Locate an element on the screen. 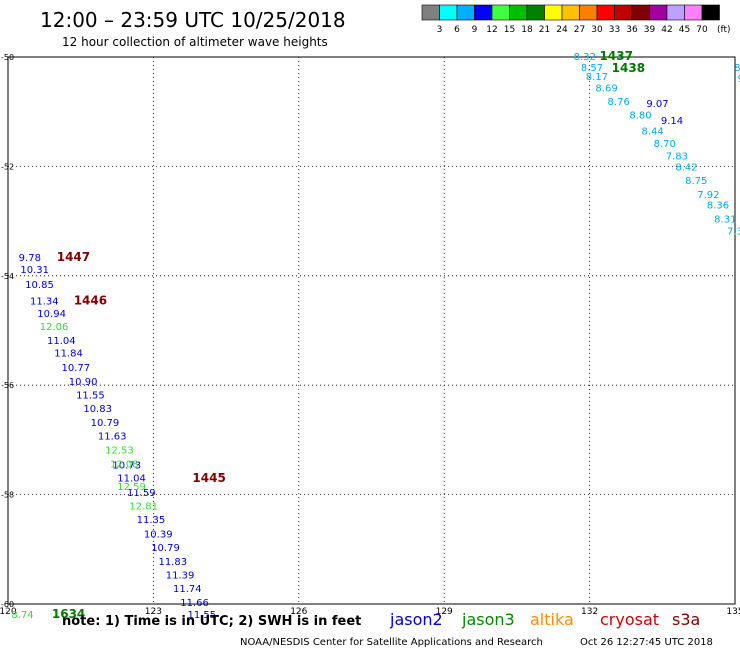 The image size is (740, 654). legend-item-cryosat: cryosat is located at coordinates (629, 619).